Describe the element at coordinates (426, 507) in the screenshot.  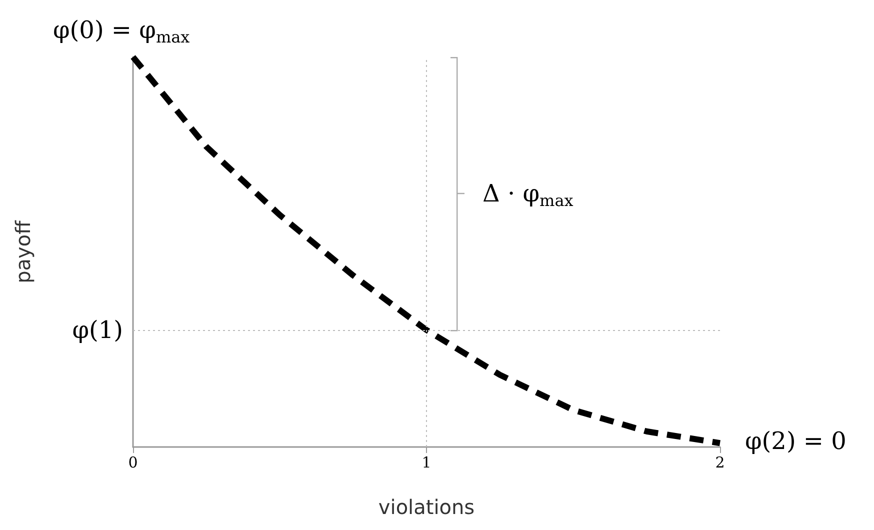
I see `x-axis-title: violations` at that location.